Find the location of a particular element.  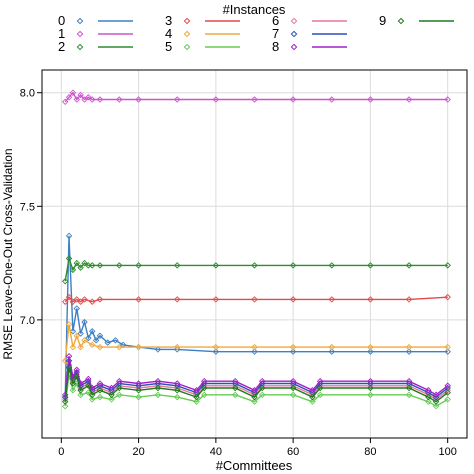

legend: #Instances 012 345 678 9 is located at coordinates (256, 28).